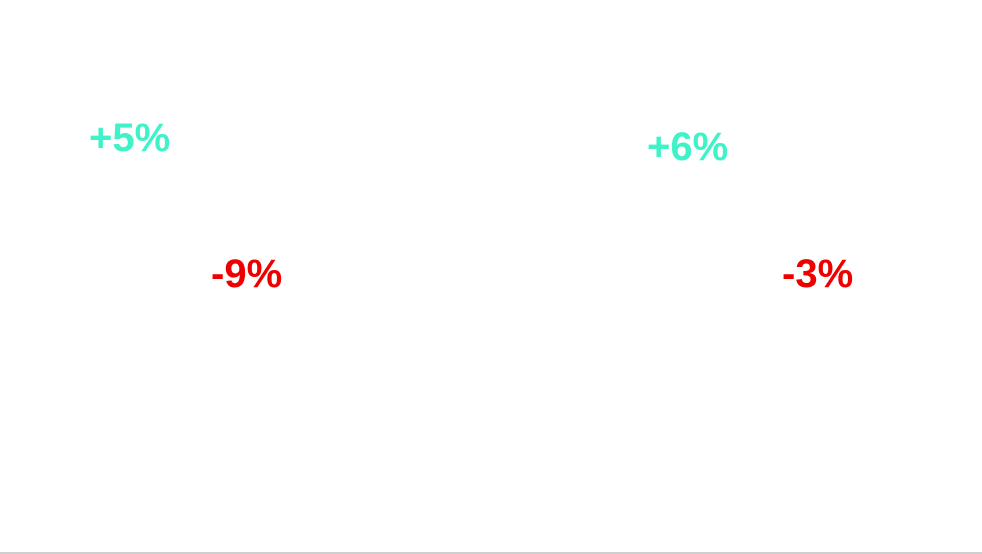 The height and width of the screenshot is (554, 982). I want to click on change-percentage-positive: +5%, so click(130, 138).